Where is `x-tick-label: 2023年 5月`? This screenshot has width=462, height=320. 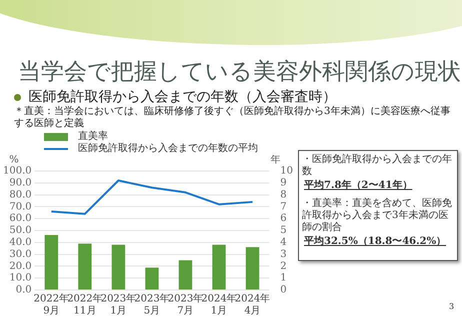
x-tick-label: 2023年 5月 is located at coordinates (152, 304).